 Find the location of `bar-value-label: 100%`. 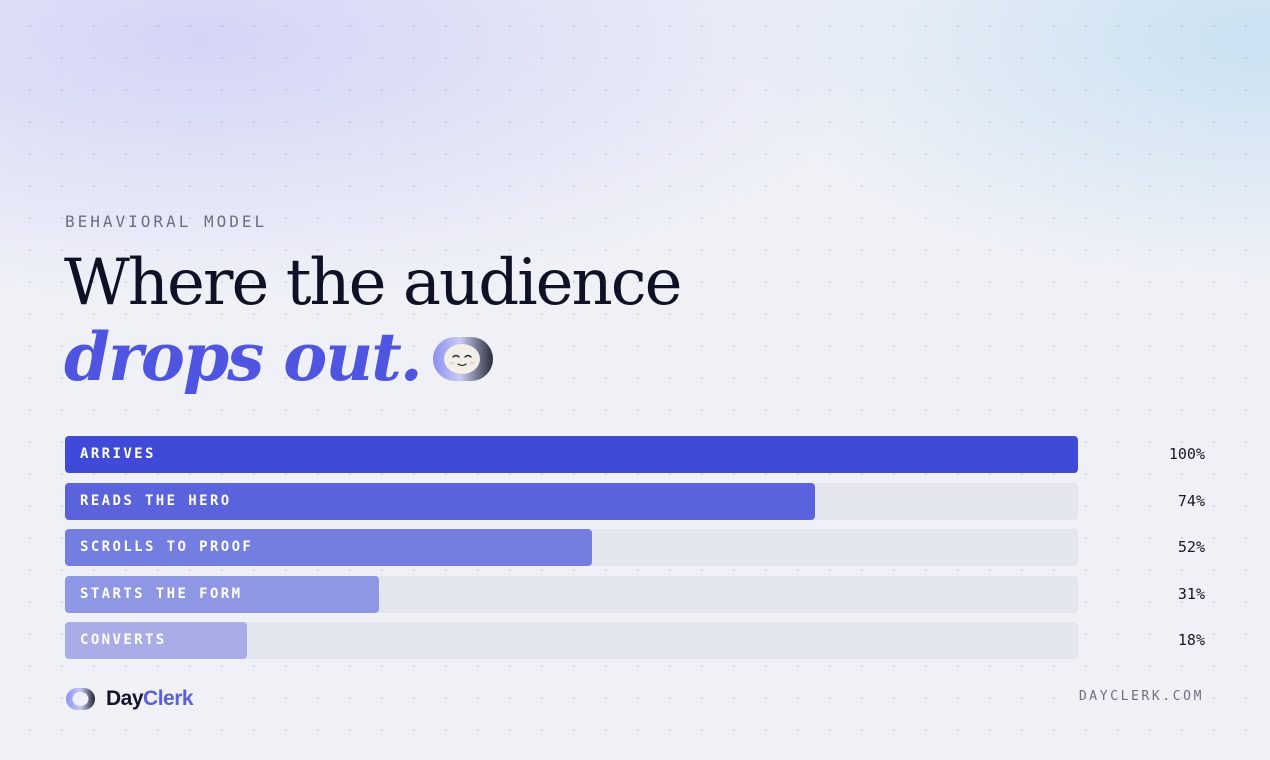

bar-value-label: 100% is located at coordinates (1186, 454).